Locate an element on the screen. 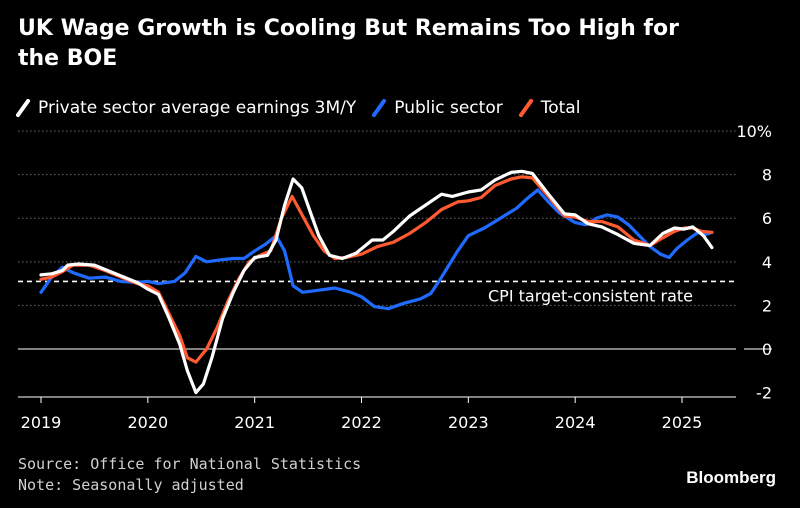  legend-swatch-total-icon is located at coordinates (525, 108).